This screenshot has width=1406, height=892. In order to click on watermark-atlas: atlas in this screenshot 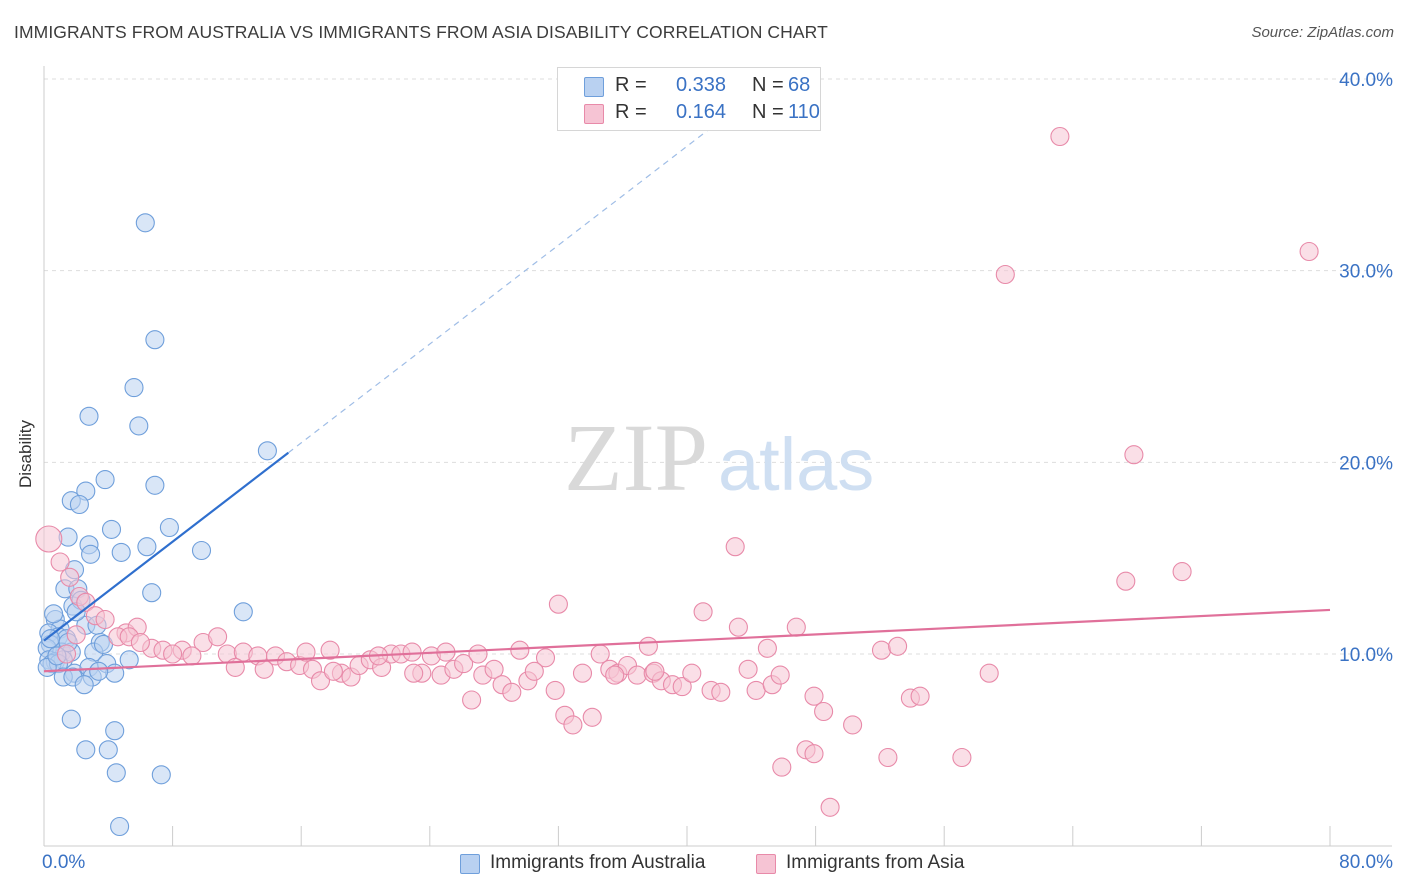, I will do `click(796, 464)`.